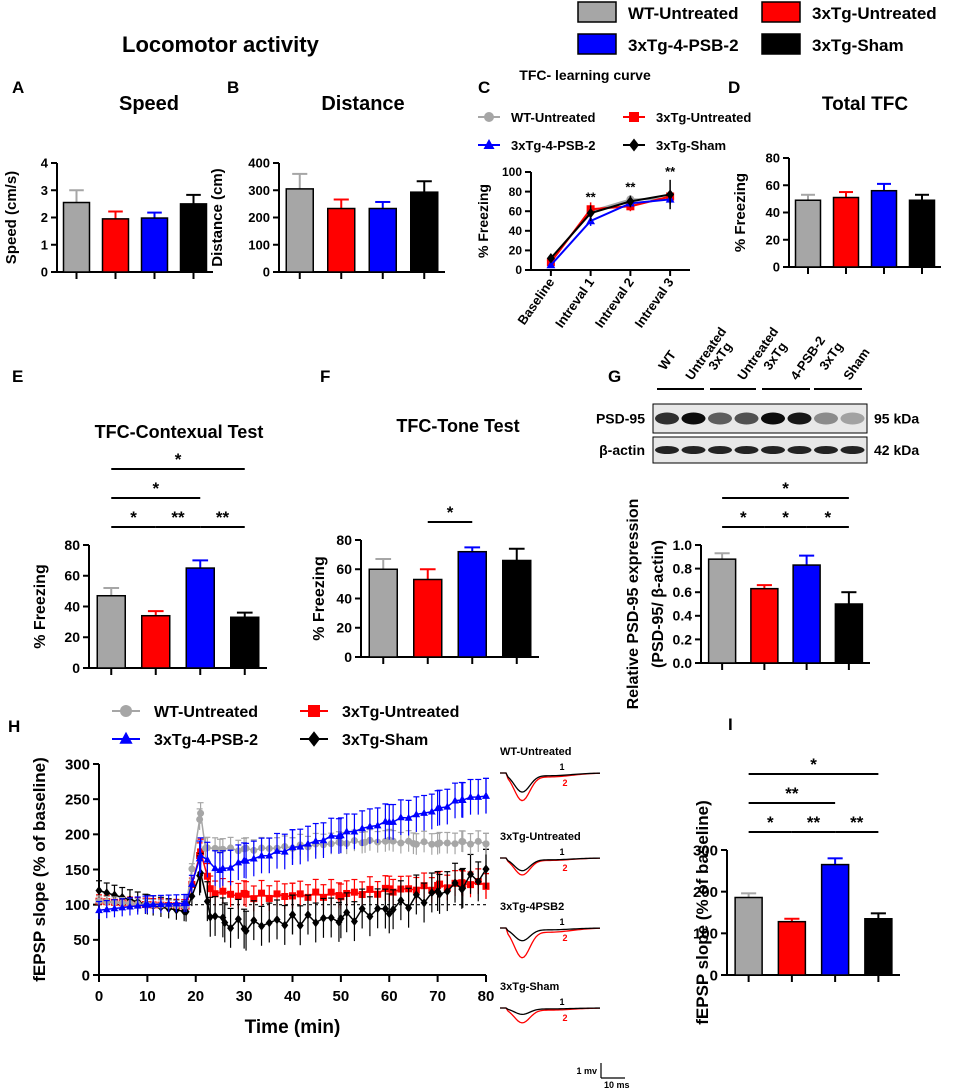 This screenshot has height=1091, width=957. Describe the element at coordinates (14, 726) in the screenshot. I see `panel-label: H` at that location.